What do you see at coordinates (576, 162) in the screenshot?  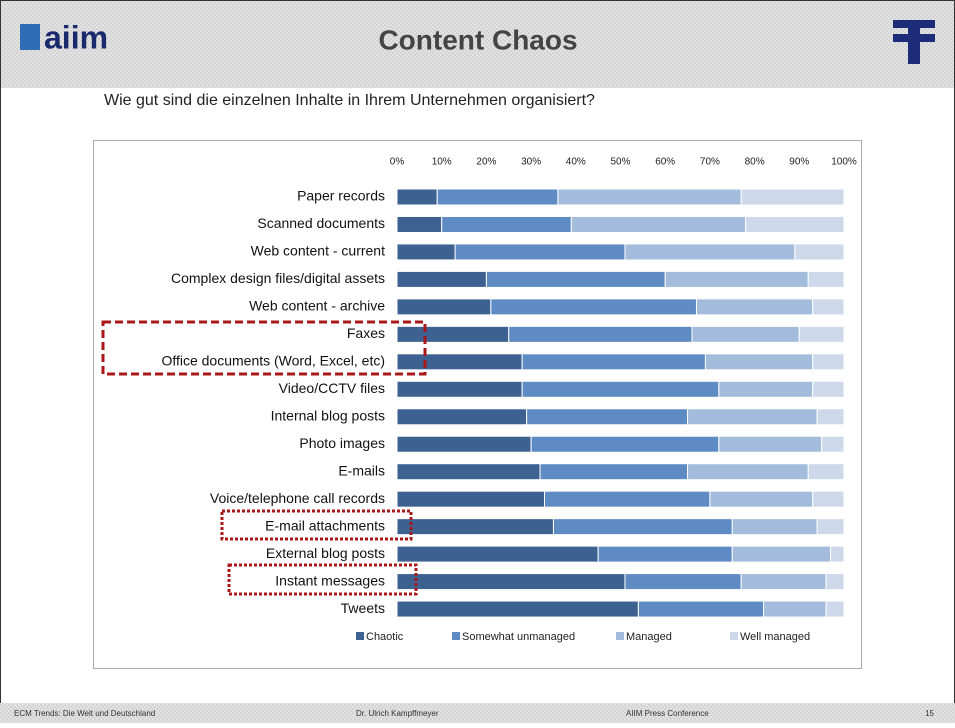 I see `x-tick-label: 40%` at bounding box center [576, 162].